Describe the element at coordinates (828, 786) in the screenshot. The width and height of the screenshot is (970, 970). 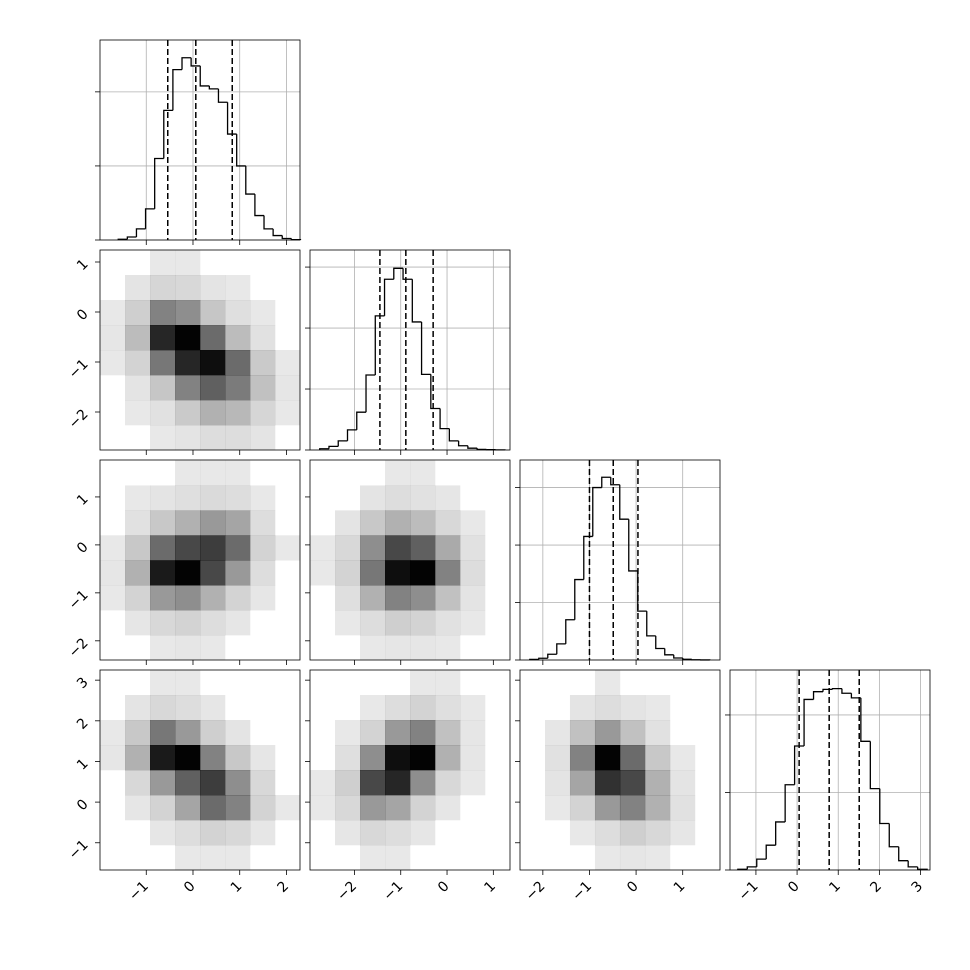
I see `panel: −1 0 1 2 3` at that location.